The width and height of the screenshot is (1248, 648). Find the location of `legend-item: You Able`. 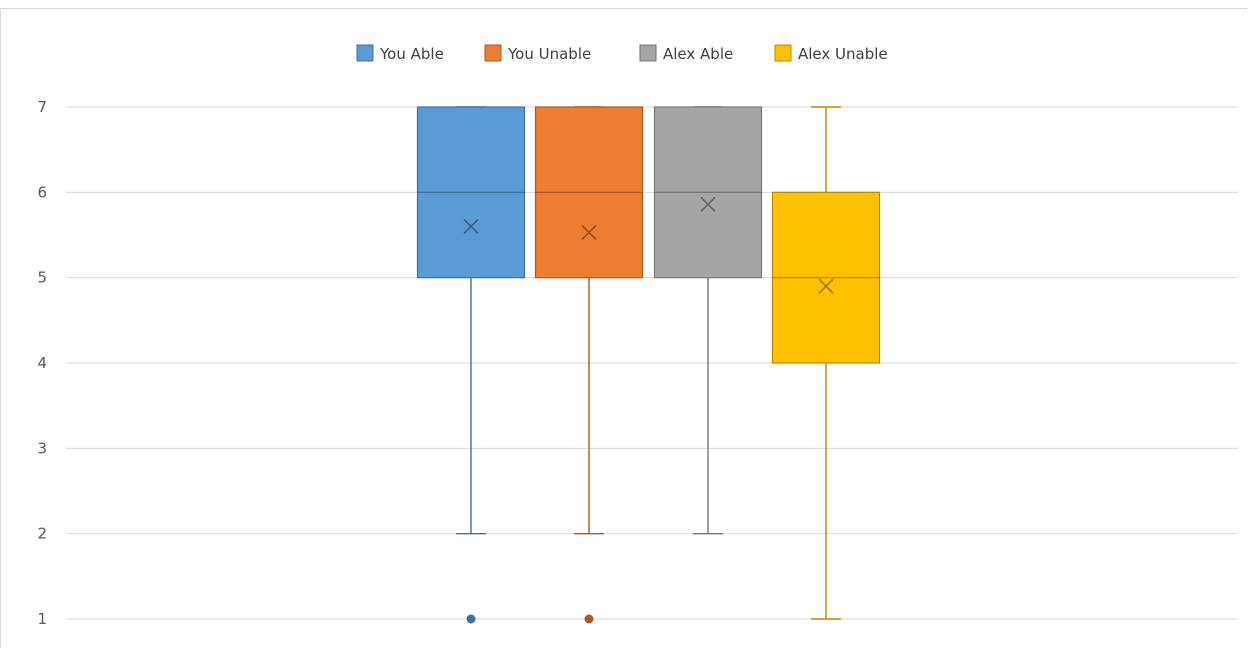

legend-item: You Able is located at coordinates (400, 53).